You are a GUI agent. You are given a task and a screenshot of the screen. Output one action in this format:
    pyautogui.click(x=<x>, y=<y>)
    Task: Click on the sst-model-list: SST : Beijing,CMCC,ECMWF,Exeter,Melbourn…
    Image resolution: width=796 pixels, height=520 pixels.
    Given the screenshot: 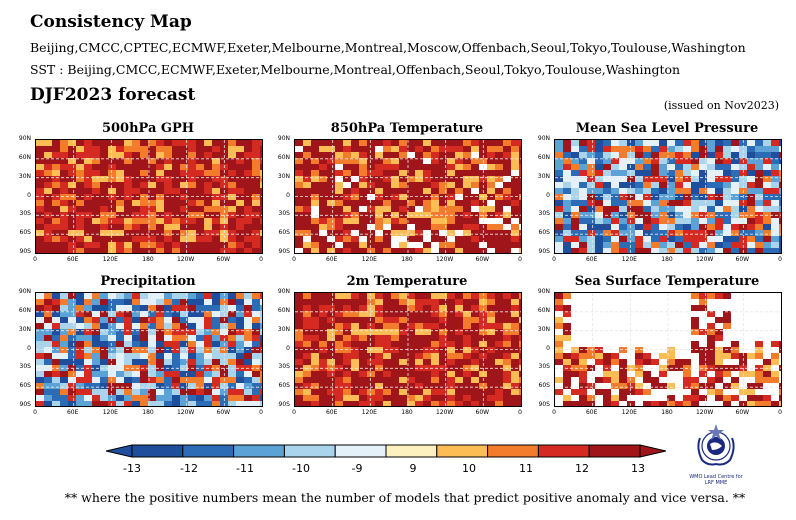 What is the action you would take?
    pyautogui.click(x=355, y=69)
    